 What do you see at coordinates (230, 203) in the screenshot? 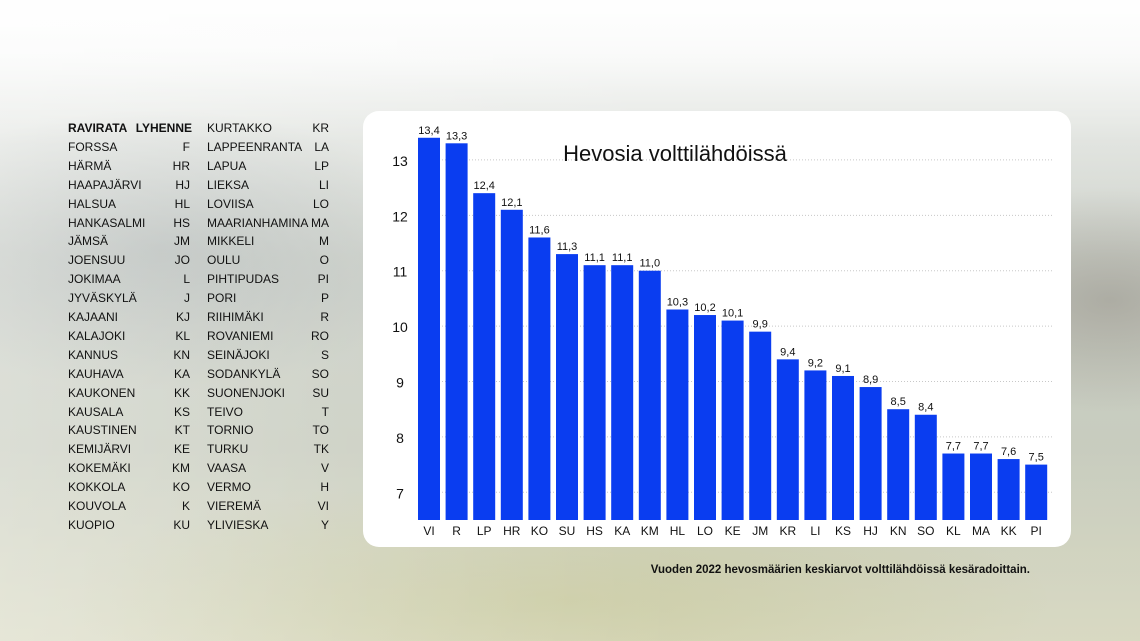
I see `track-name: LOVIISA` at bounding box center [230, 203].